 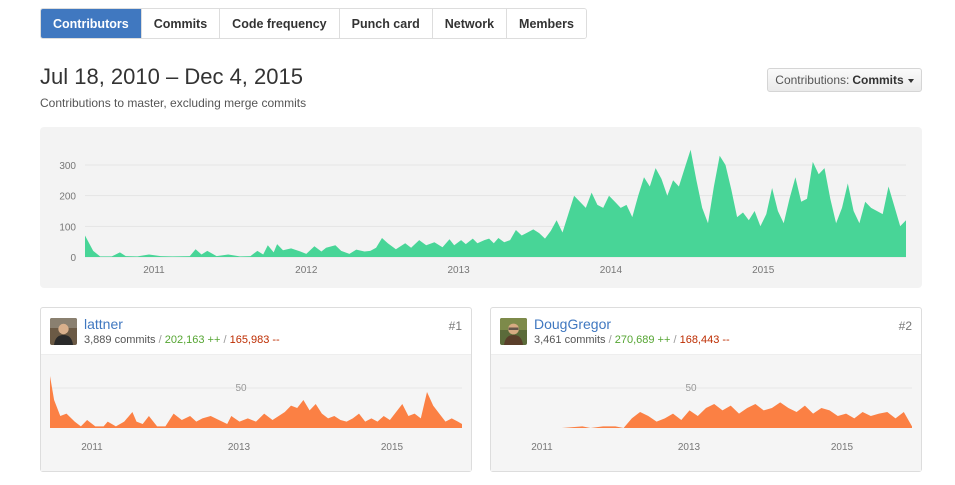 I want to click on deletions-count: 168,443 --, so click(x=704, y=340).